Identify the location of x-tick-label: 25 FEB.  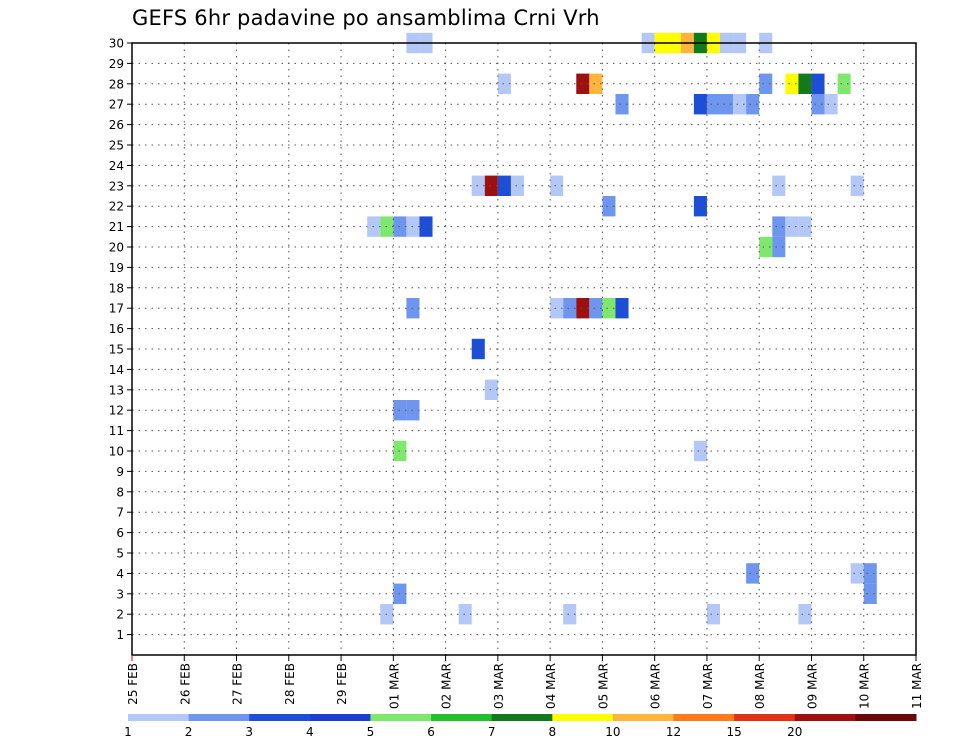
(133, 684).